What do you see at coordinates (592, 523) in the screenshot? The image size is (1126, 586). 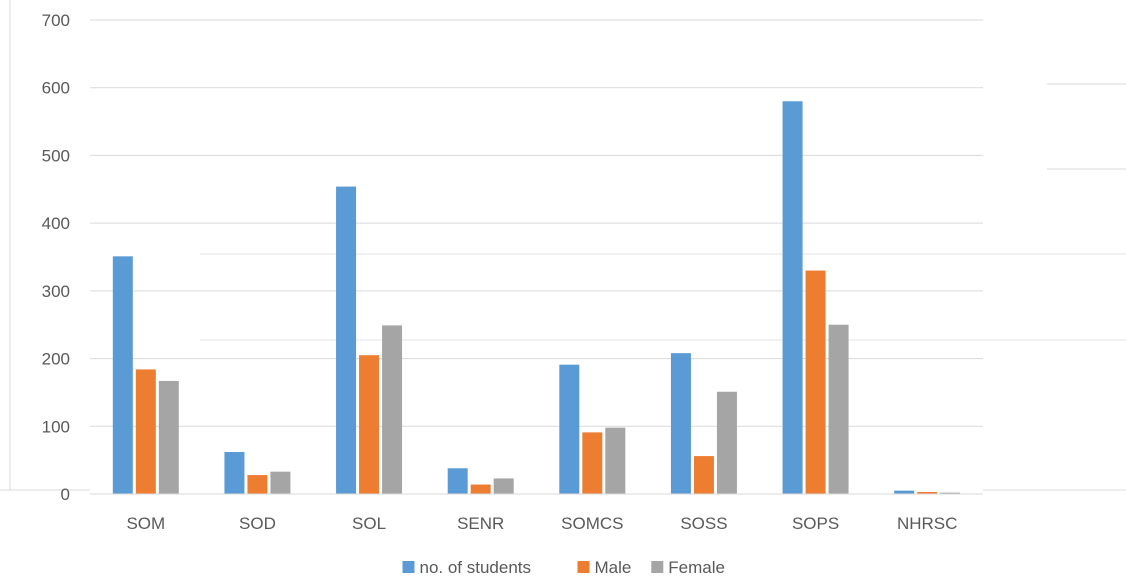 I see `x-tick-label: SOMCS` at bounding box center [592, 523].